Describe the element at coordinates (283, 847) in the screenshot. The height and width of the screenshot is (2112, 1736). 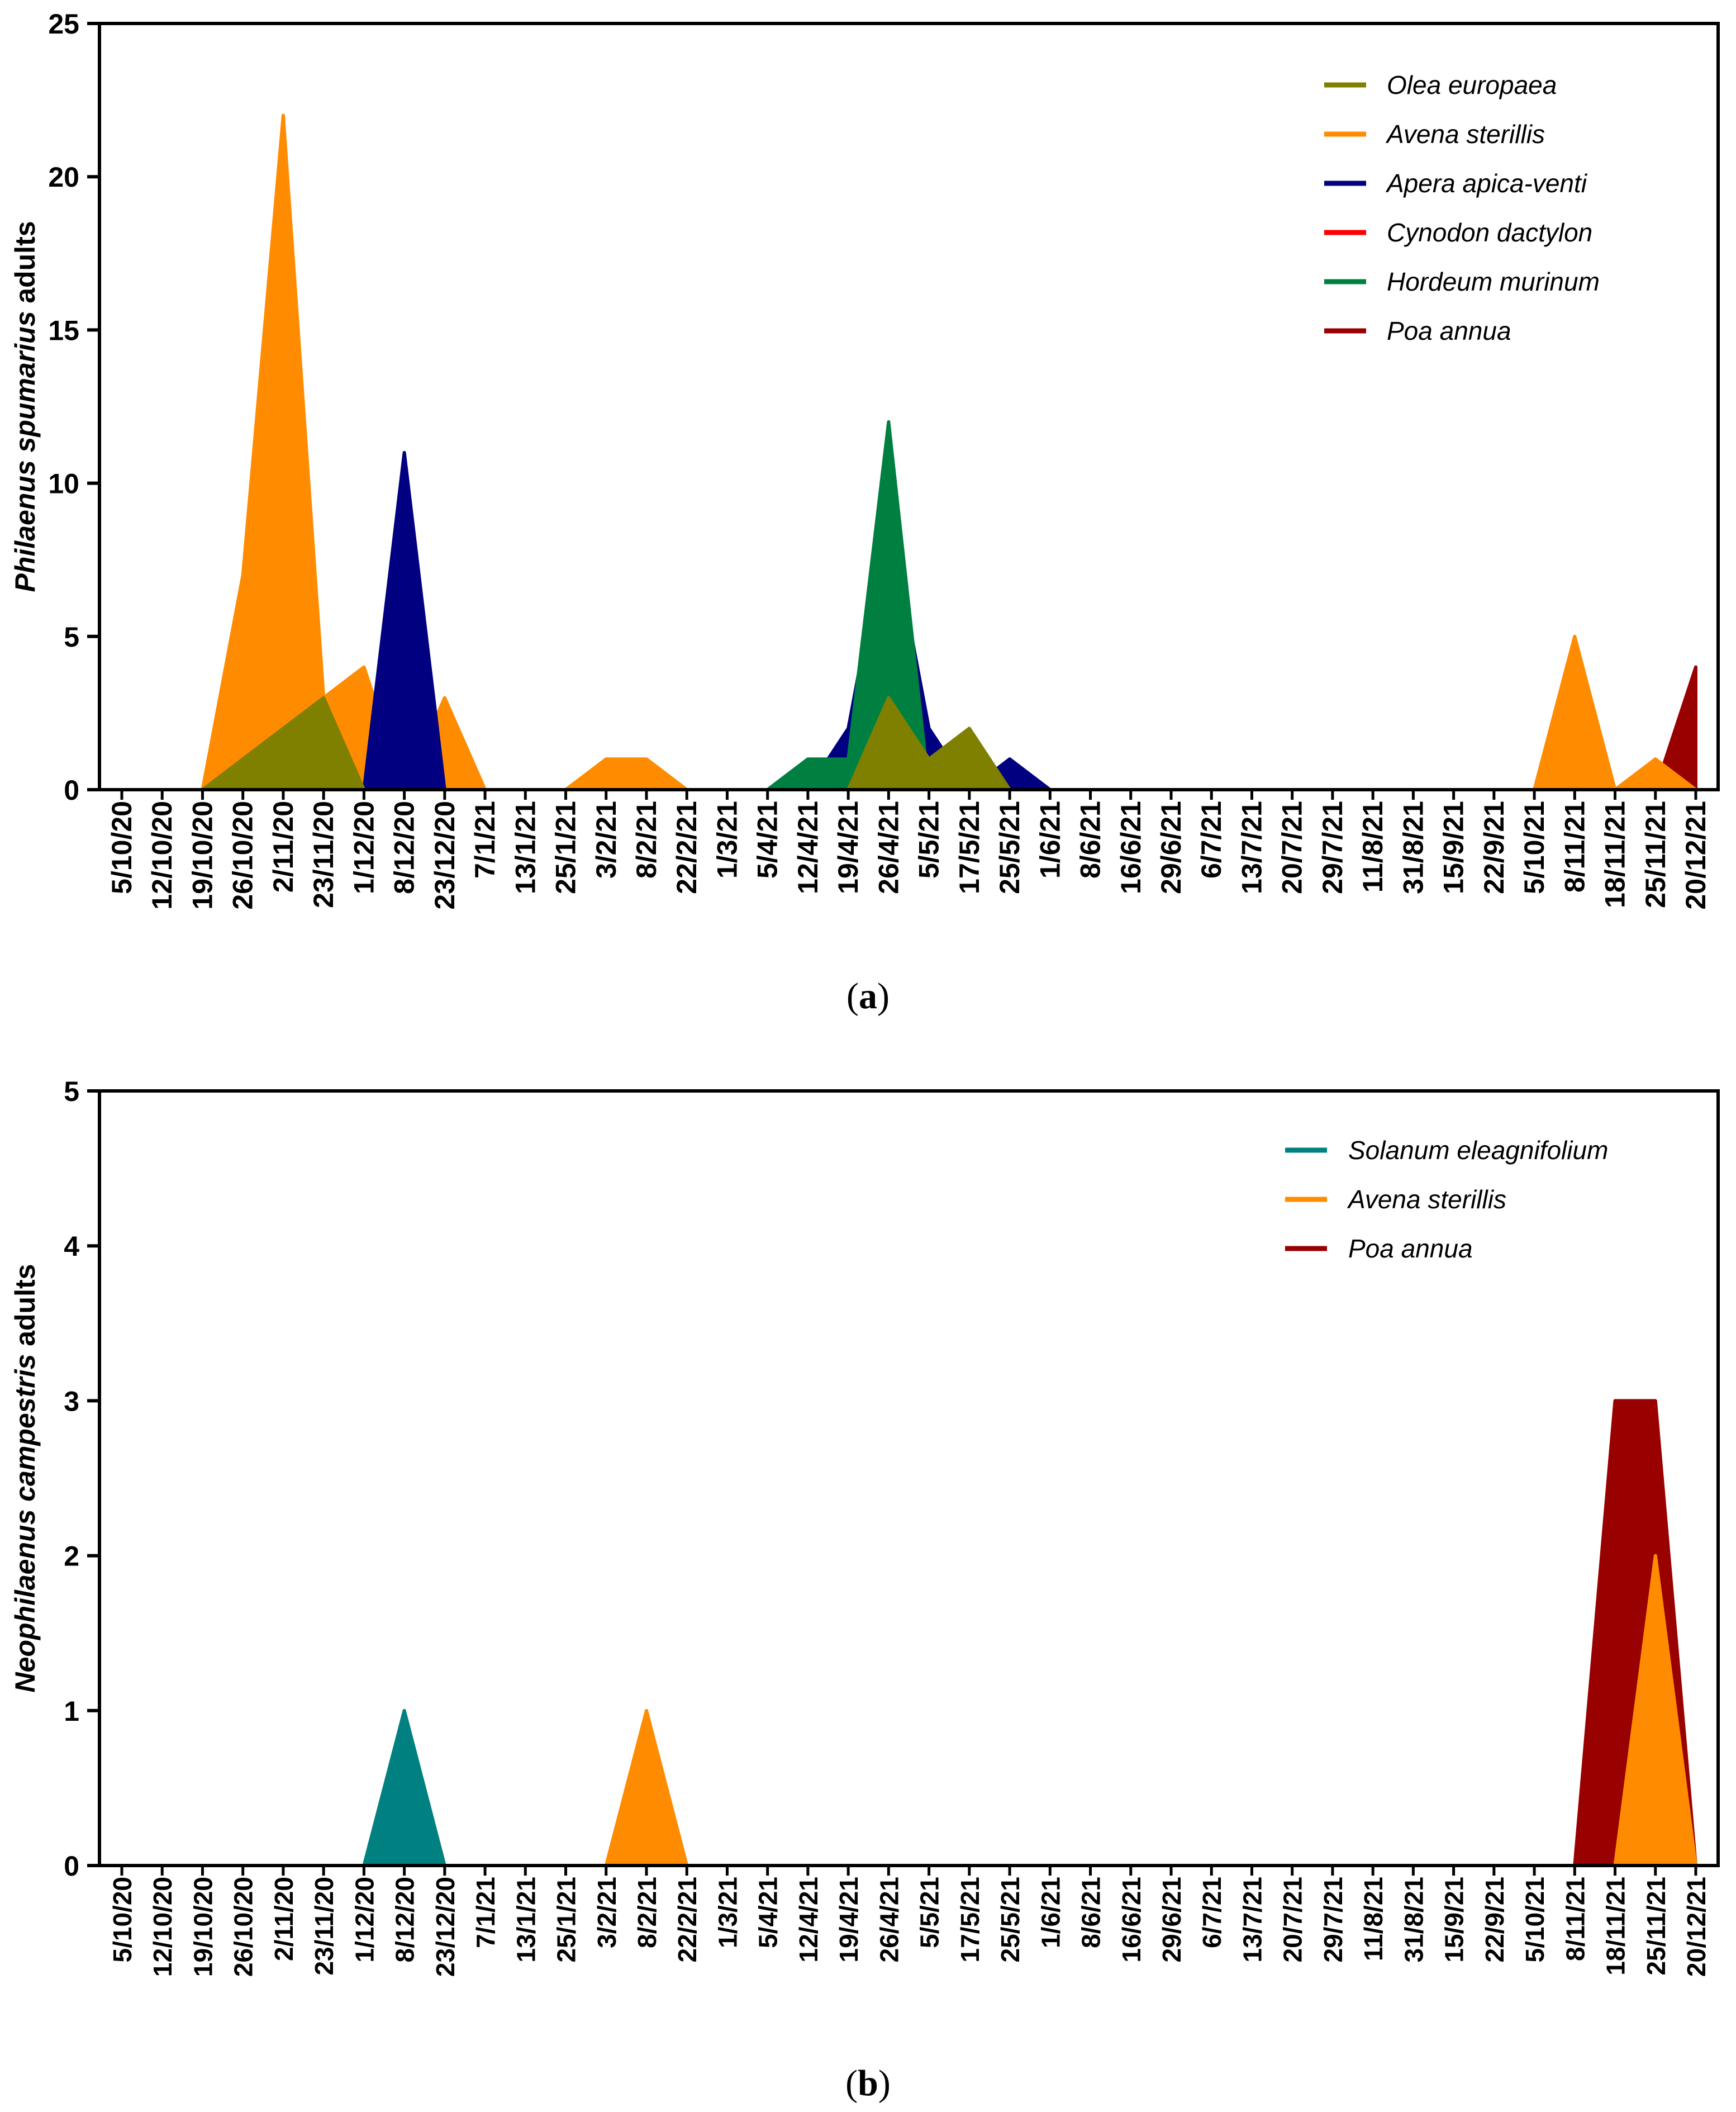
I see `panel-a-x-tick-label: 2/11/20` at that location.